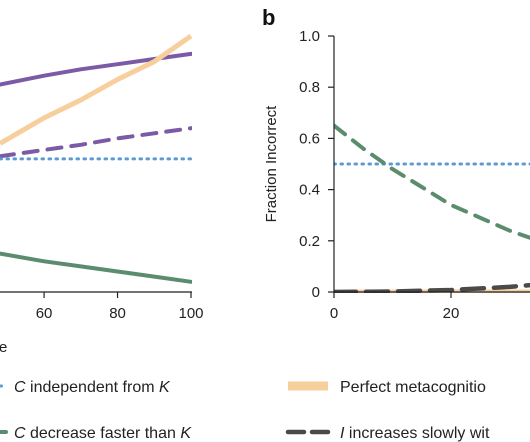 The height and width of the screenshot is (442, 530). Describe the element at coordinates (96, 142) in the screenshot. I see `panel-a-series-dashed-purple` at that location.